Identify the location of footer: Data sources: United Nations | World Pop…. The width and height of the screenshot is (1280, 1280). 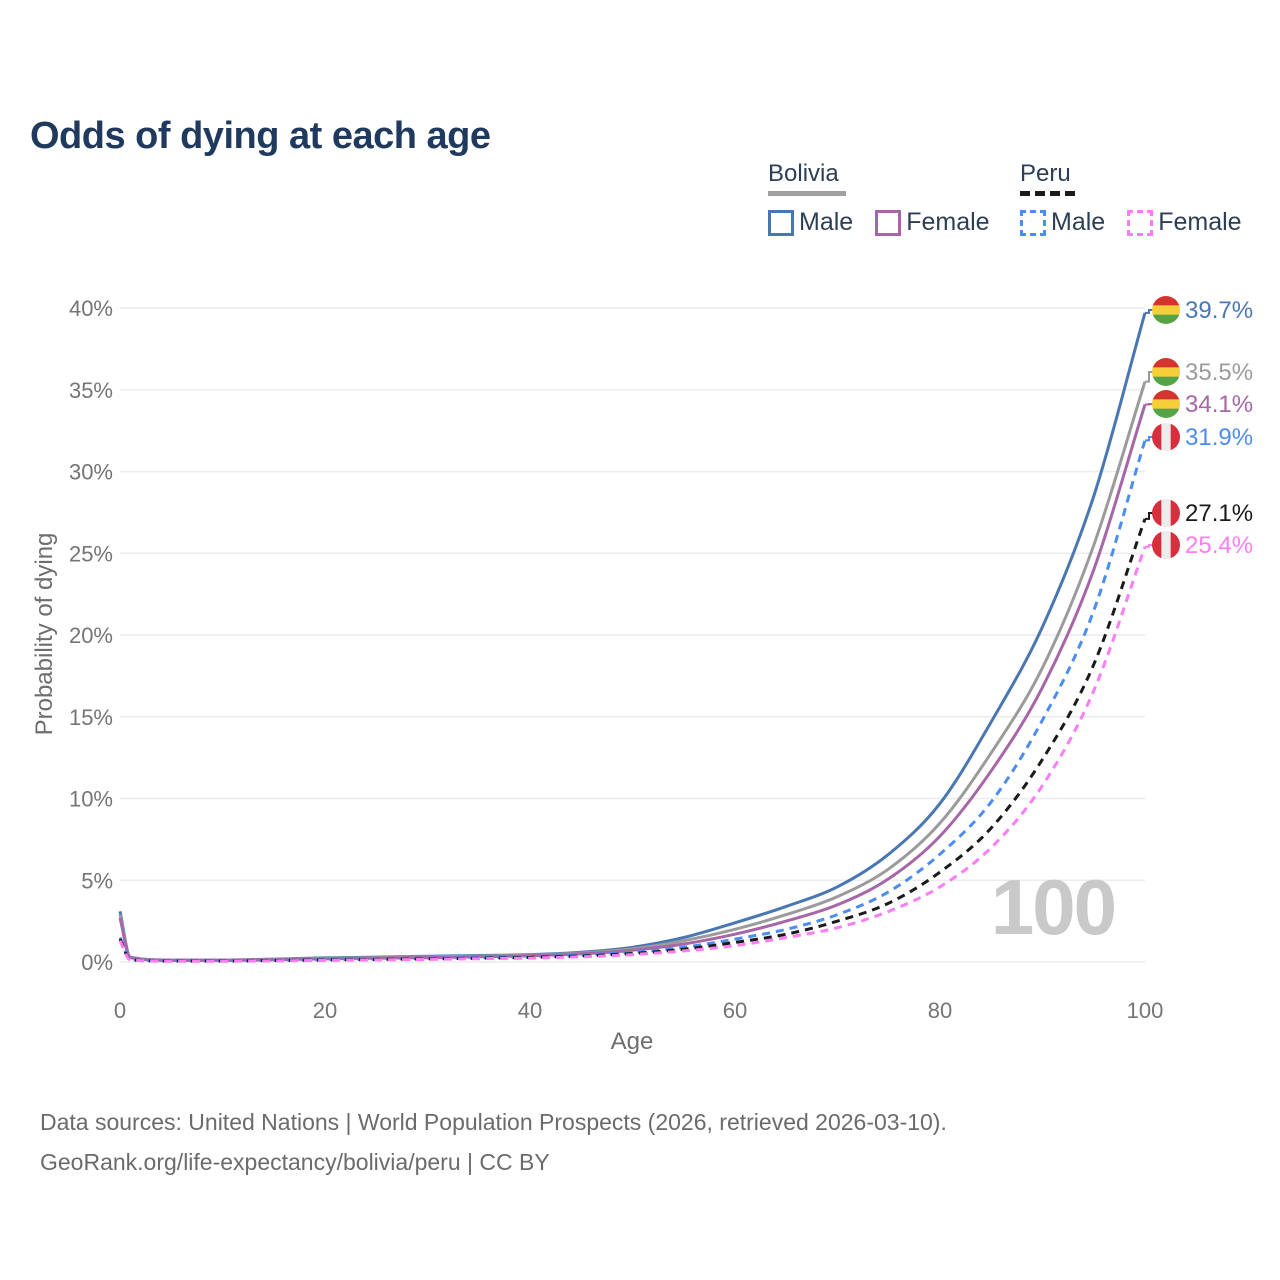
(493, 1142).